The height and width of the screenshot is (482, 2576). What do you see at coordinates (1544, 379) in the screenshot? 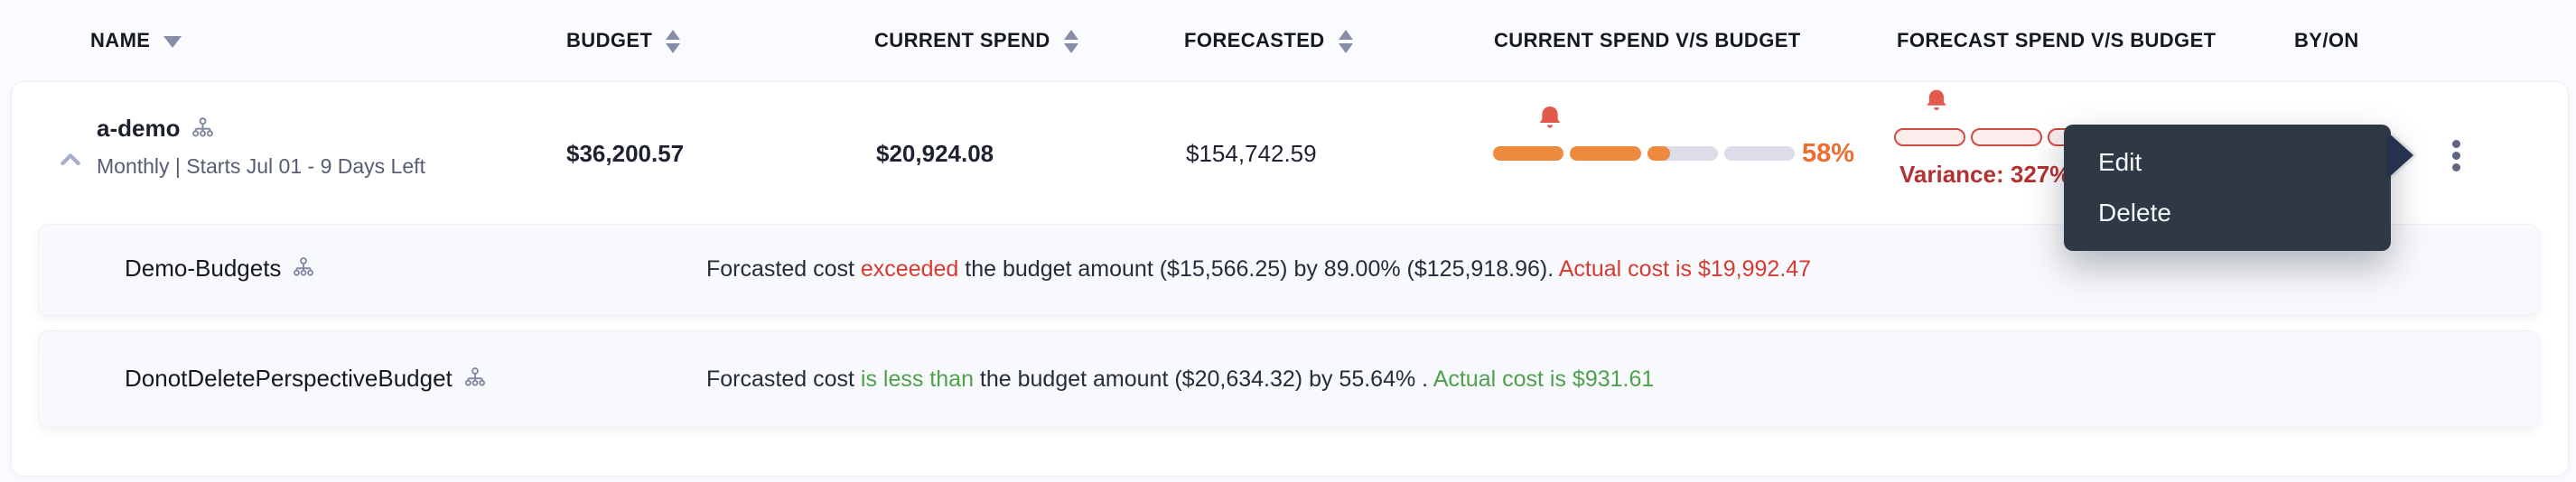
I see `message-part: Actual cost is $931.61` at bounding box center [1544, 379].